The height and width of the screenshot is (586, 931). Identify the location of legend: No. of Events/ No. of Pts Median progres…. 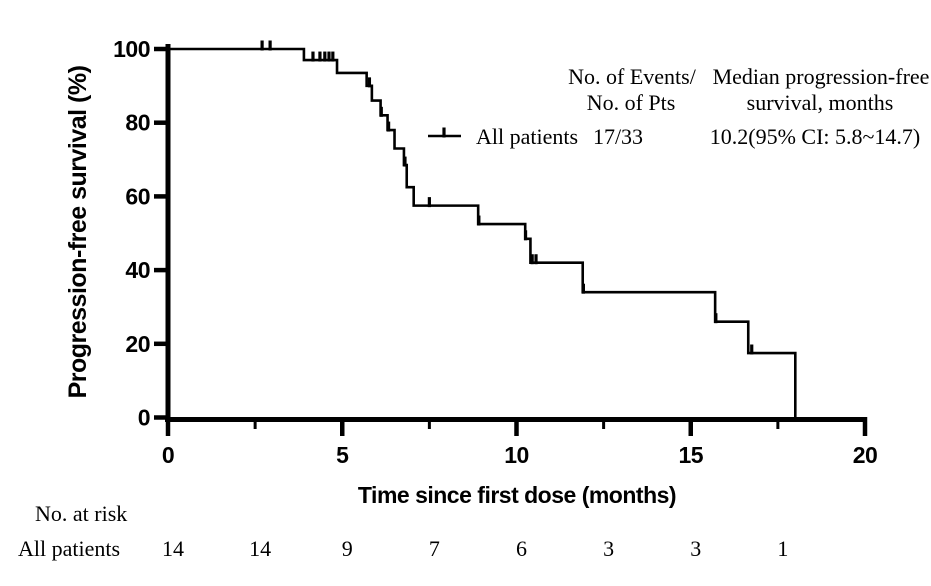
(678, 106).